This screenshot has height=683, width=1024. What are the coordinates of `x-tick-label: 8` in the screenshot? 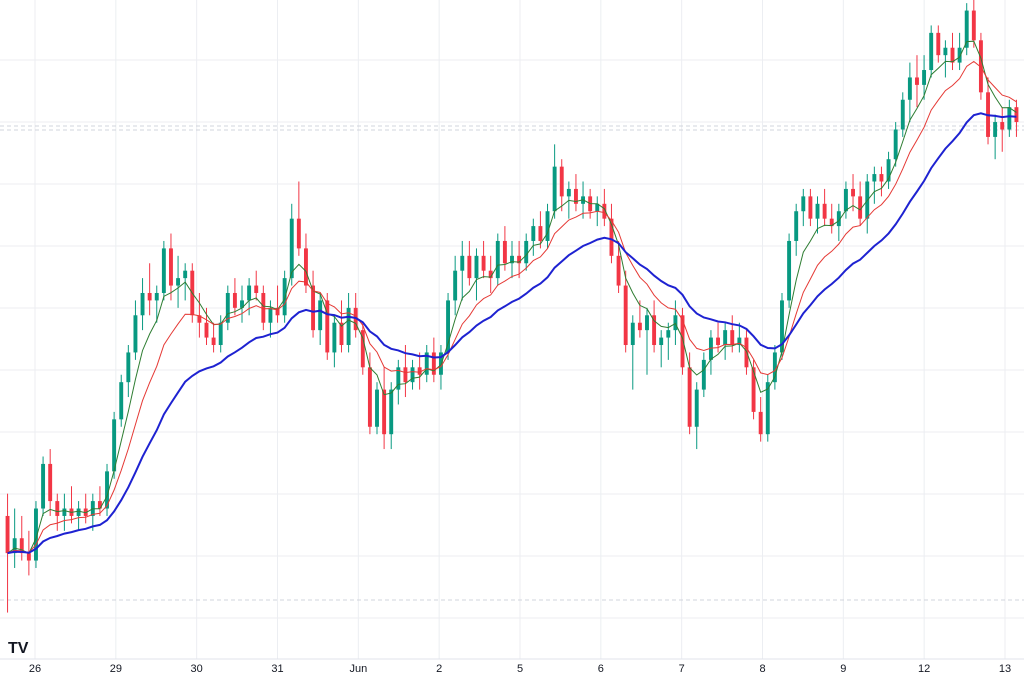 It's located at (762, 669).